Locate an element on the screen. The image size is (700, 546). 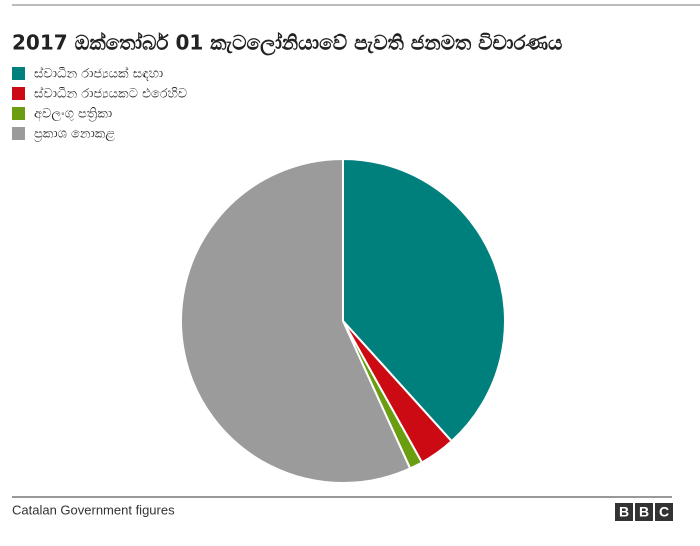
pie-slice is located at coordinates (424, 300).